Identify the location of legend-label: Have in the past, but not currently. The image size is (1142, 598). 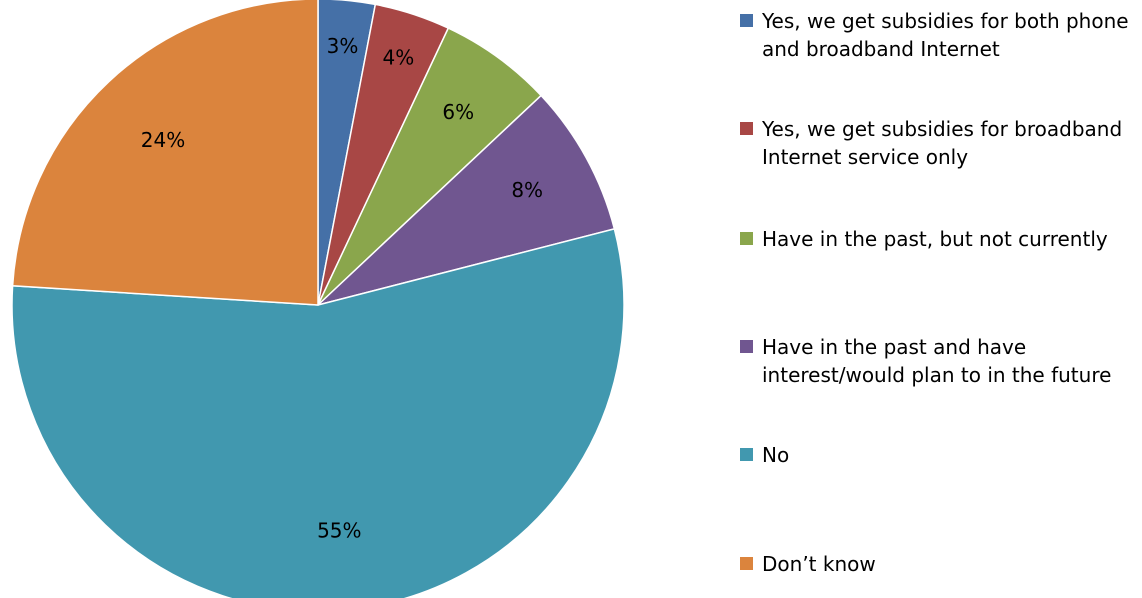
(935, 239).